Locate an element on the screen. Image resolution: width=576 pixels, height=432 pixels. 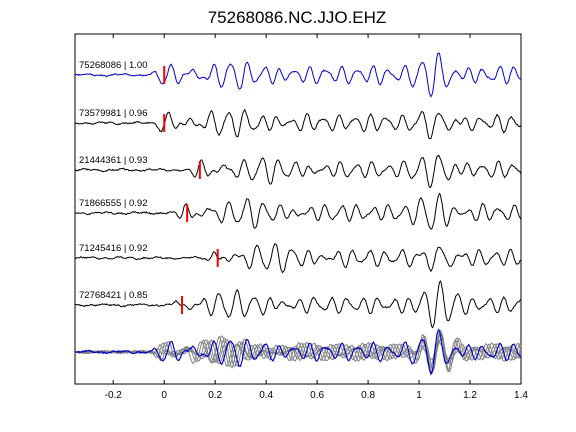
stack-master-trace is located at coordinates (298, 352).